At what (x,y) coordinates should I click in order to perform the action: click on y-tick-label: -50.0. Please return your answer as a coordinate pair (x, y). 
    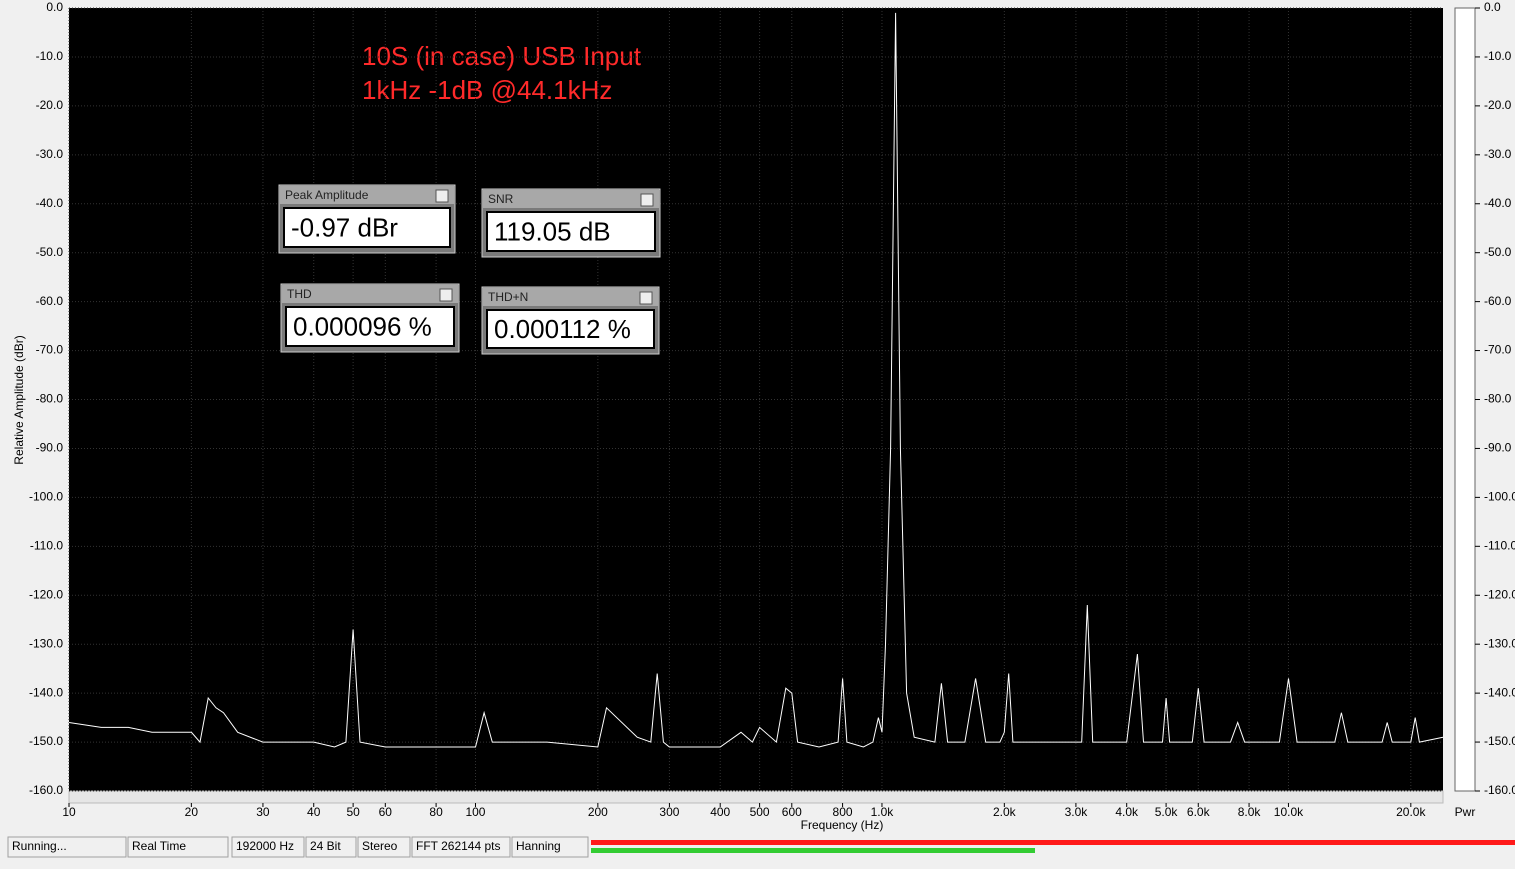
    Looking at the image, I should click on (50, 252).